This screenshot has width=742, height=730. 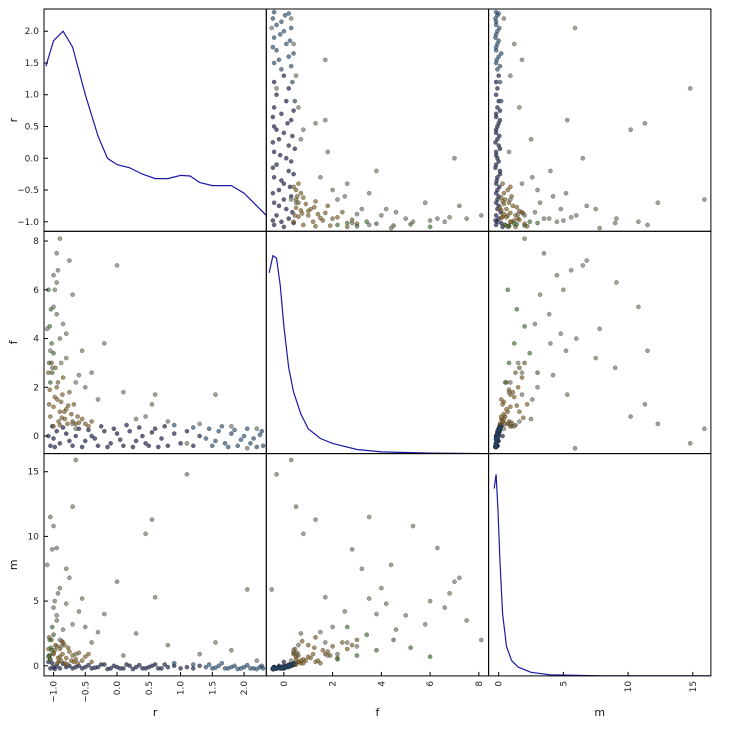 I want to click on x-tick-label: 5, so click(x=564, y=684).